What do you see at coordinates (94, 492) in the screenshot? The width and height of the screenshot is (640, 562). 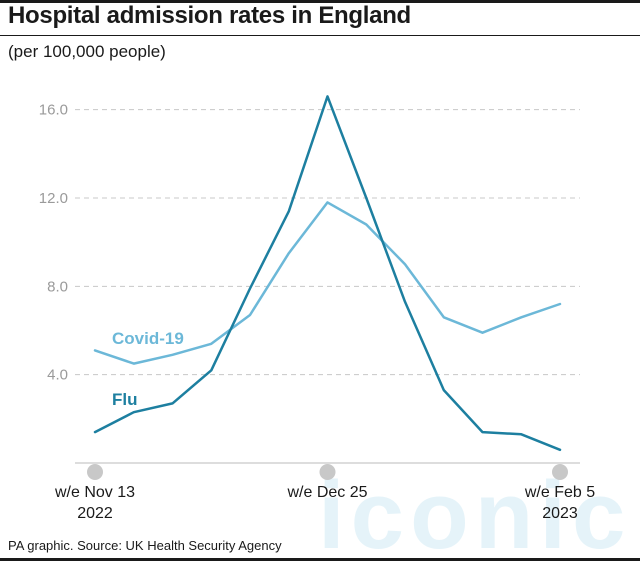 I see `x-tick-label: w/e Nov 13` at bounding box center [94, 492].